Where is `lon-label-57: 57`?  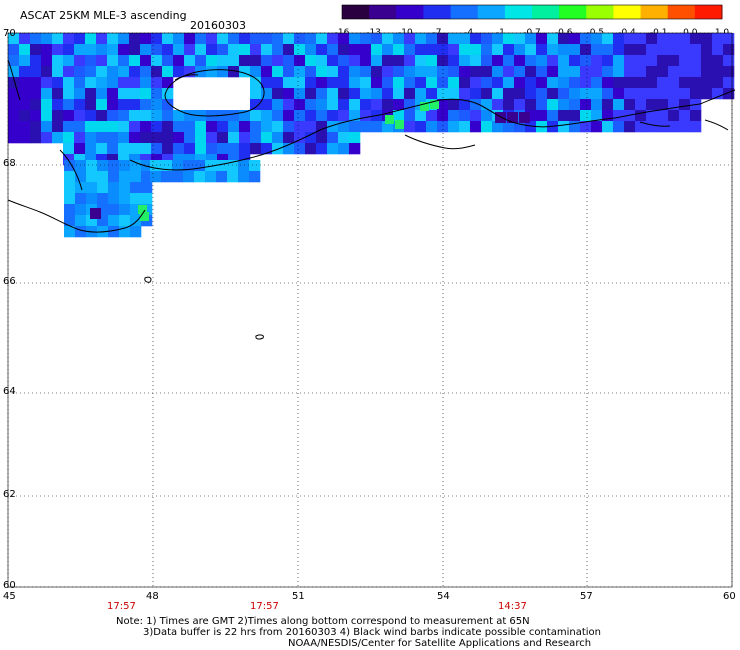 lon-label-57: 57 is located at coordinates (586, 596).